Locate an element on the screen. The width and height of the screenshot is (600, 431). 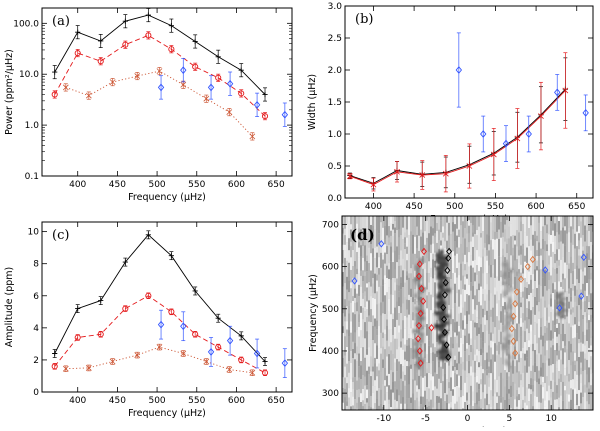
x-tick-label: 550 is located at coordinates (196, 401).